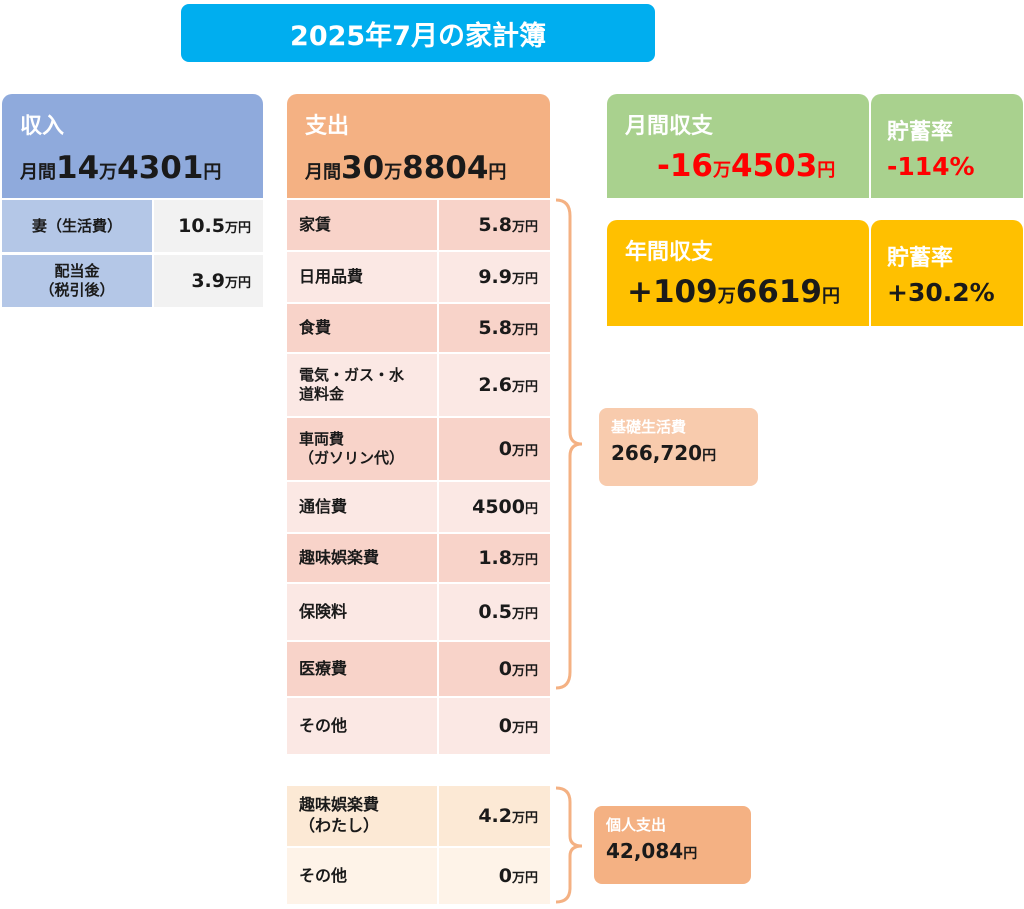 The image size is (1024, 909). What do you see at coordinates (363, 168) in the screenshot?
I see `expense-amount-man: 30` at bounding box center [363, 168].